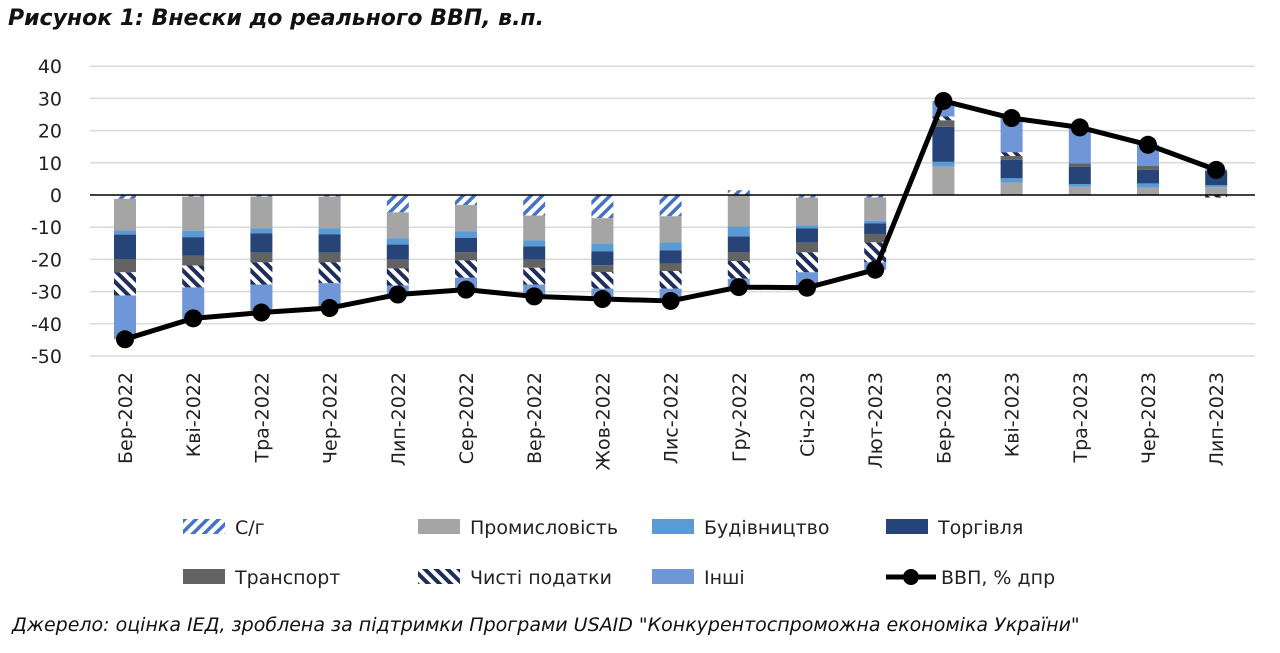 The height and width of the screenshot is (653, 1280). I want to click on y-tick-label: -20, so click(46, 260).